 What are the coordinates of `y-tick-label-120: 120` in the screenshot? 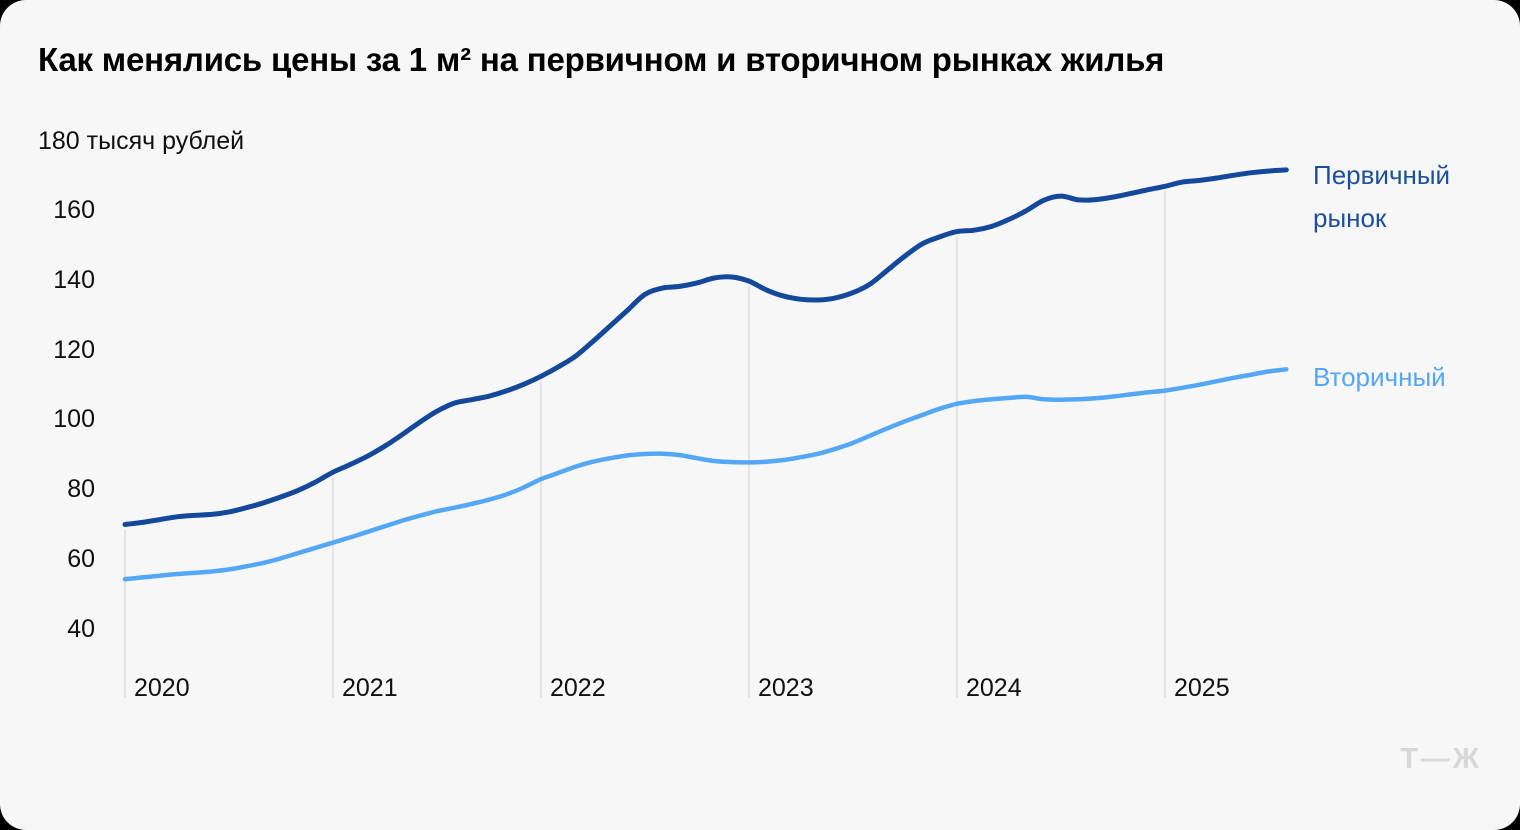 It's located at (74, 350).